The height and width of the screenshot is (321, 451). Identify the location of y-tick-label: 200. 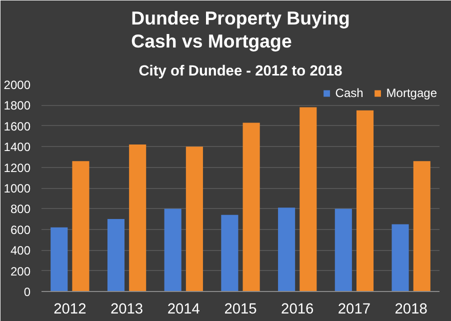
(20, 271).